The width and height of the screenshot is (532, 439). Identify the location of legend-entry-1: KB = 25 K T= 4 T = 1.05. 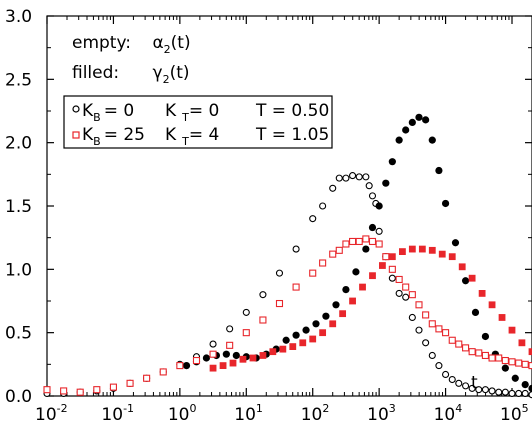
(205, 136).